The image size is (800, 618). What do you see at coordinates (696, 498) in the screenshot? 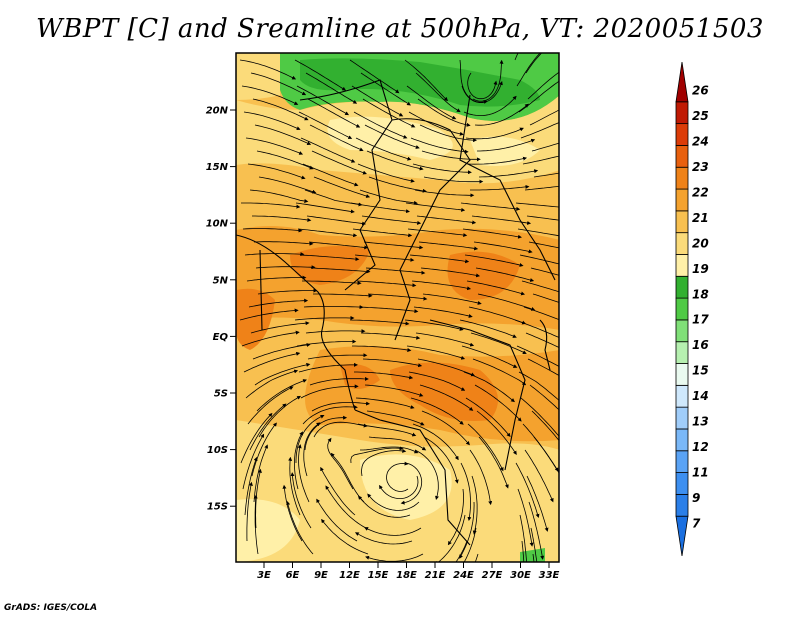
I see `colorbar-label: 9` at bounding box center [696, 498].